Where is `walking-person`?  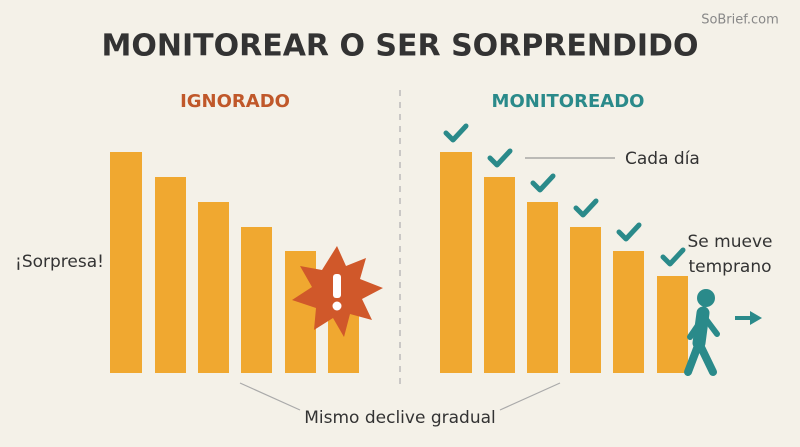
walking-person is located at coordinates (702, 332).